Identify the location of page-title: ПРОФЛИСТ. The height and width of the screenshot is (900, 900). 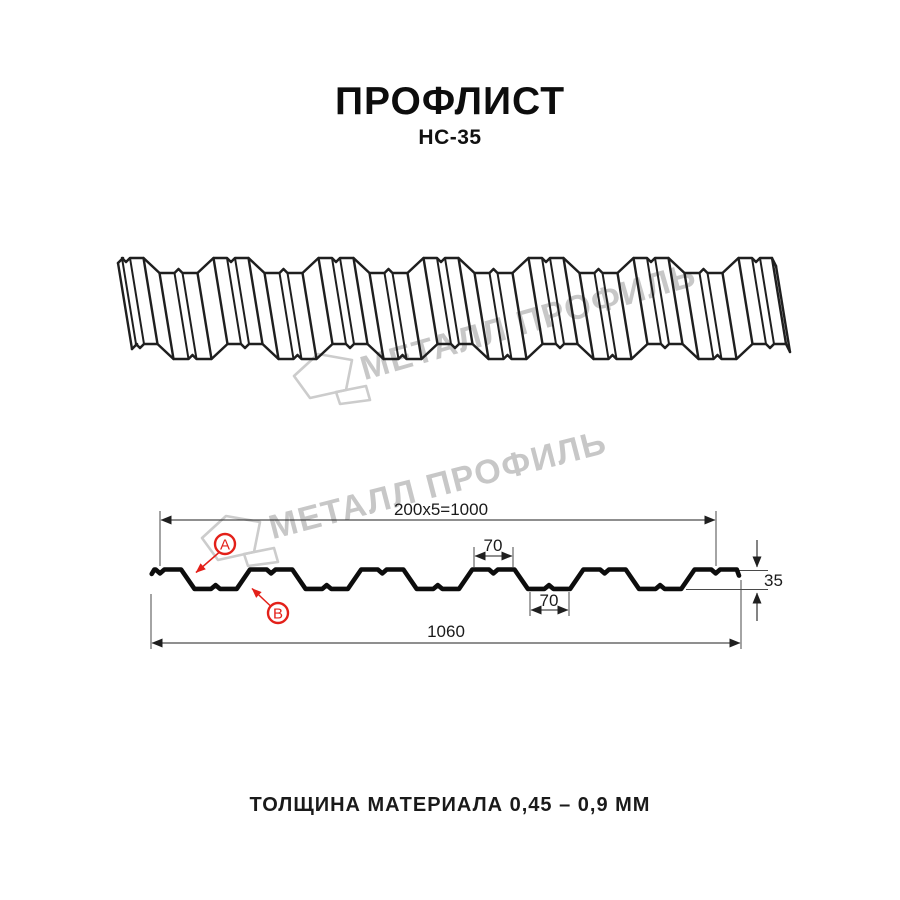
(450, 101).